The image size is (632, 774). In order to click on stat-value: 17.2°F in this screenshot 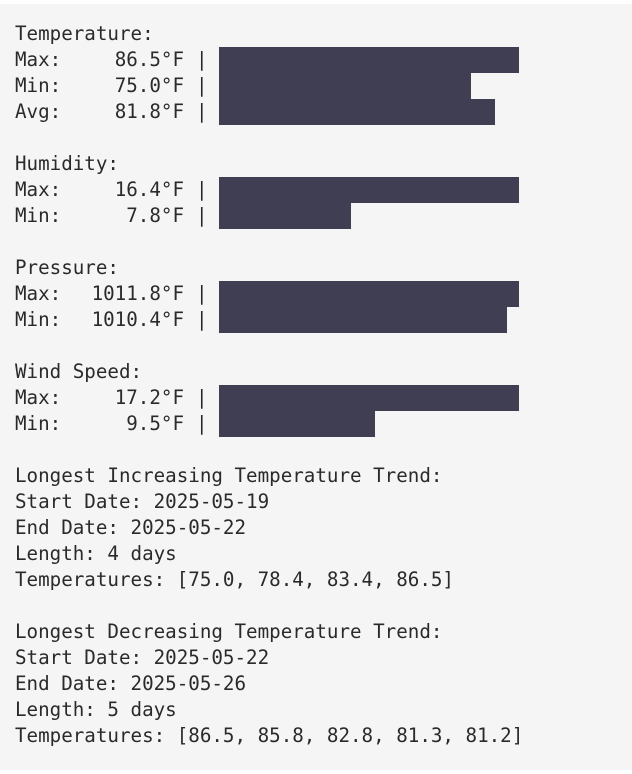, I will do `click(149, 397)`.